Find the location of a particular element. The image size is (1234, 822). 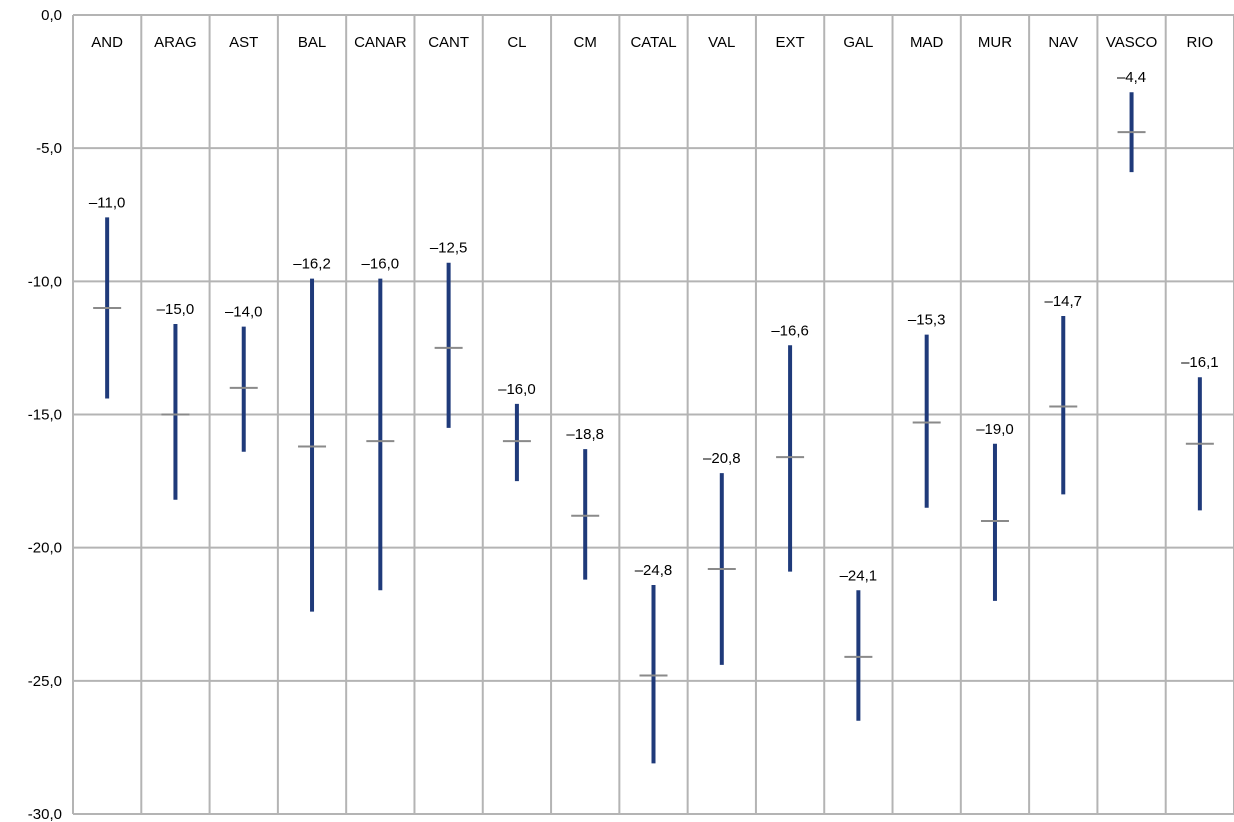

y-axis: 0,0 -5,0 -10,0 -15,0 -20,0 -25,0 -30,0 is located at coordinates (45, 414).